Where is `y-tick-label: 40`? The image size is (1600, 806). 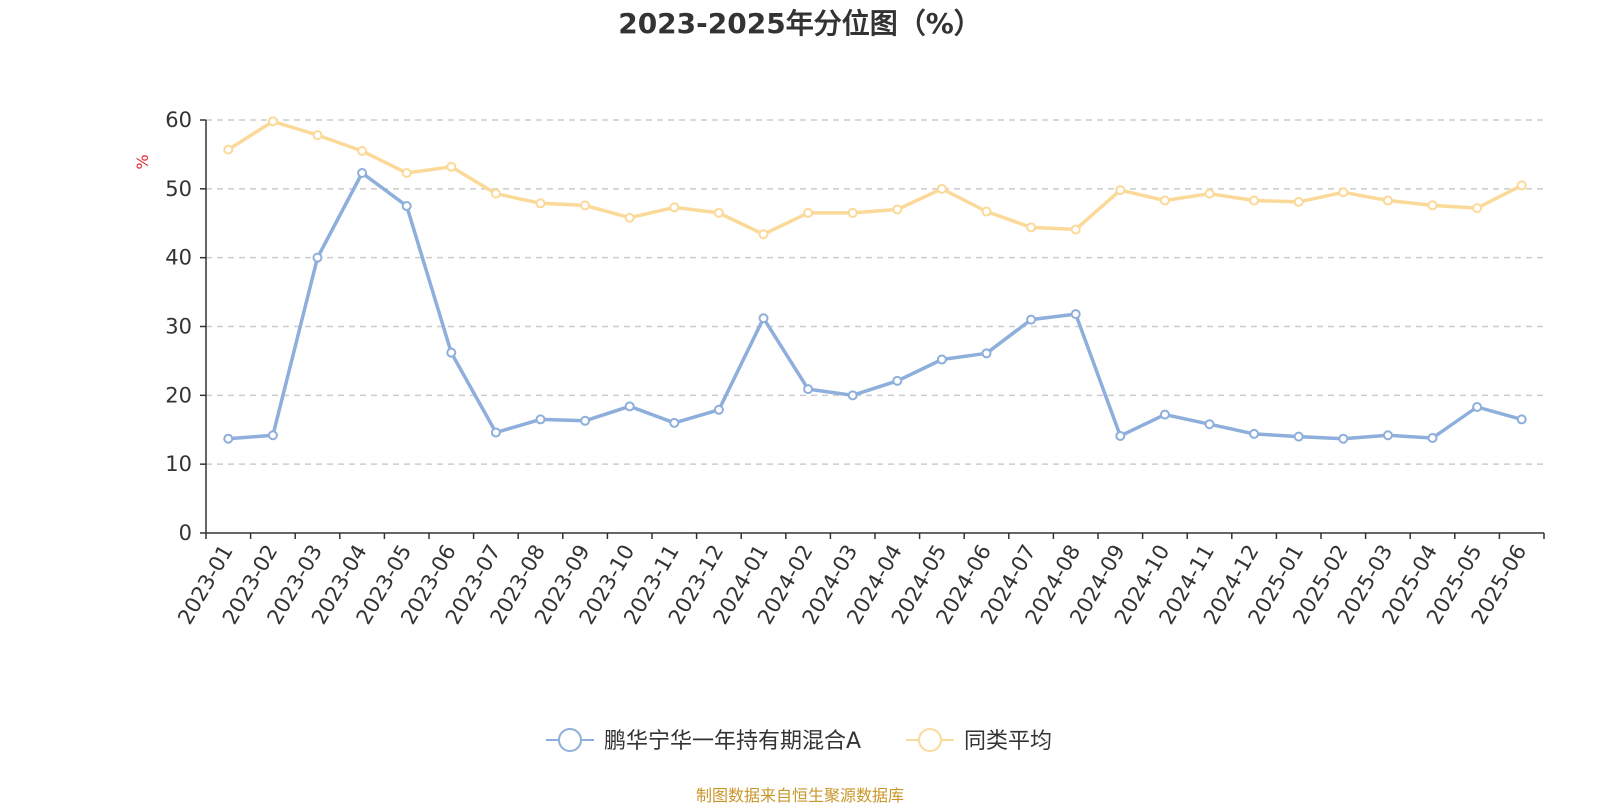
y-tick-label: 40 is located at coordinates (178, 258).